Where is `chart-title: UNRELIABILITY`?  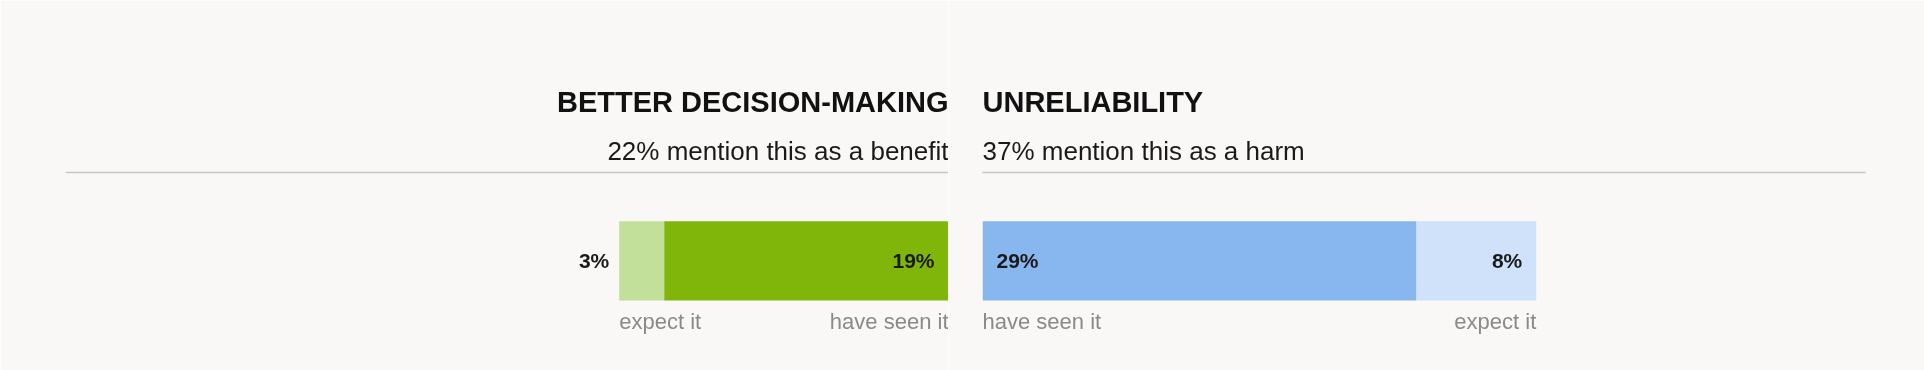
chart-title: UNRELIABILITY is located at coordinates (1093, 101).